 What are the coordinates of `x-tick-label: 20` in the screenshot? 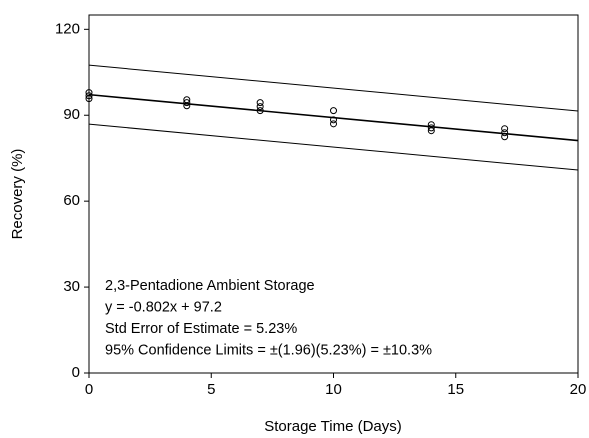 It's located at (578, 389).